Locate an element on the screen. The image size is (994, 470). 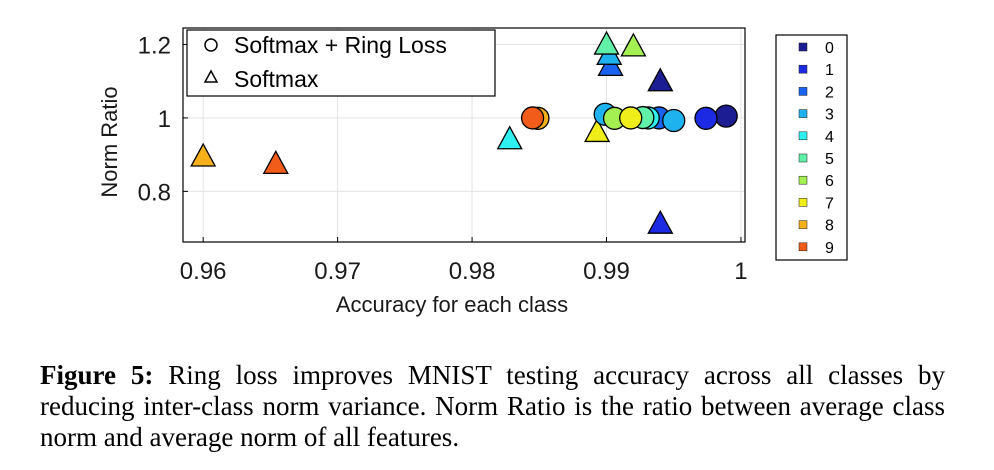
y-axis-label: Norm Ratio is located at coordinates (109, 141).